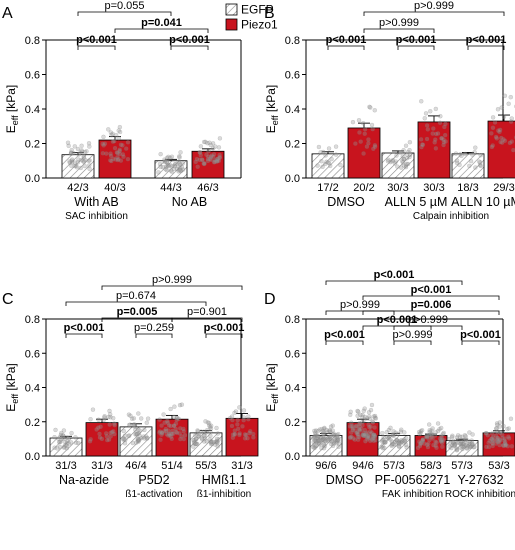  Describe the element at coordinates (32, 179) in the screenshot. I see `y-tick-label: 0.0` at that location.